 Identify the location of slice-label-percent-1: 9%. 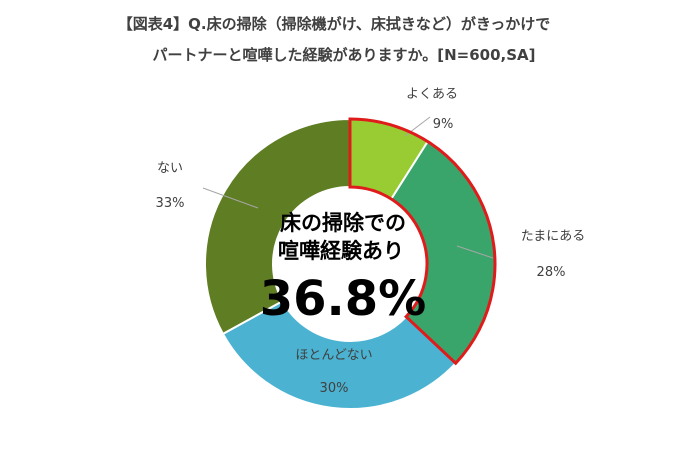
(443, 124).